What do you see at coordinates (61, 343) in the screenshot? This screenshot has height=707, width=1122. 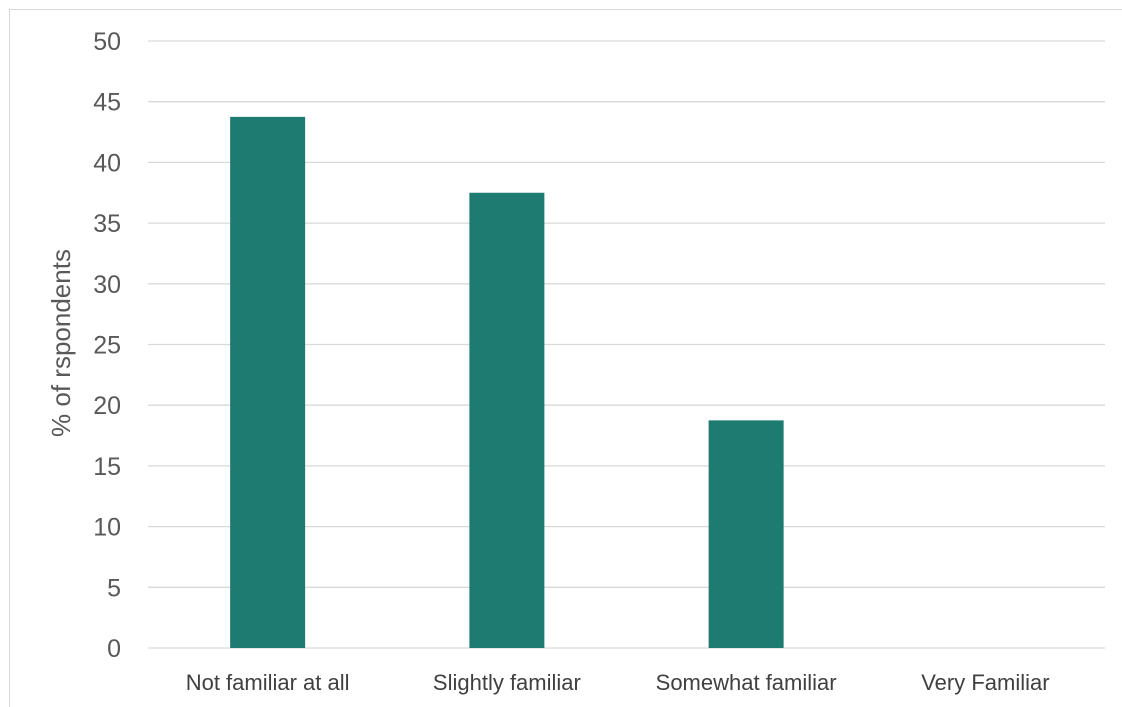 I see `y-axis-title: % of rspondents` at bounding box center [61, 343].